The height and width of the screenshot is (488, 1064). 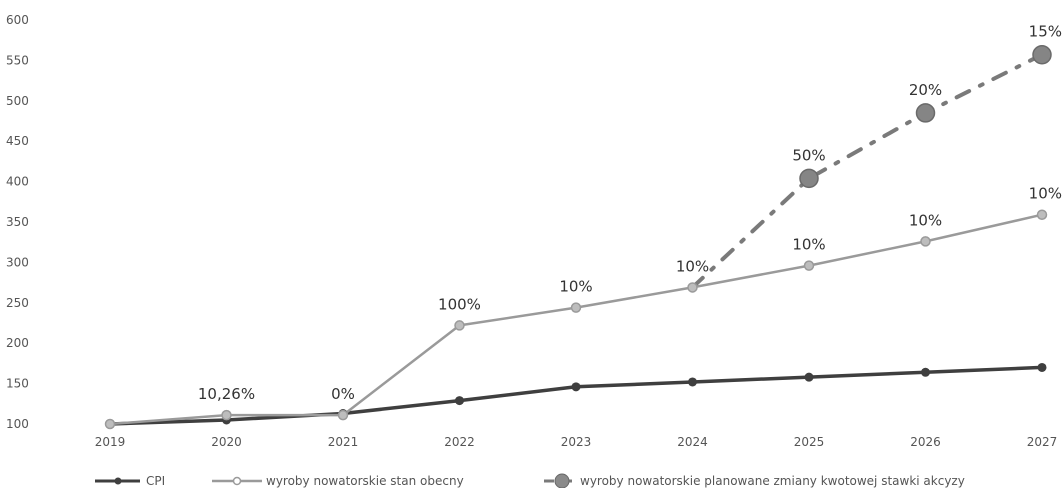 What do you see at coordinates (1042, 442) in the screenshot?
I see `x-tick-label: 2027` at bounding box center [1042, 442].